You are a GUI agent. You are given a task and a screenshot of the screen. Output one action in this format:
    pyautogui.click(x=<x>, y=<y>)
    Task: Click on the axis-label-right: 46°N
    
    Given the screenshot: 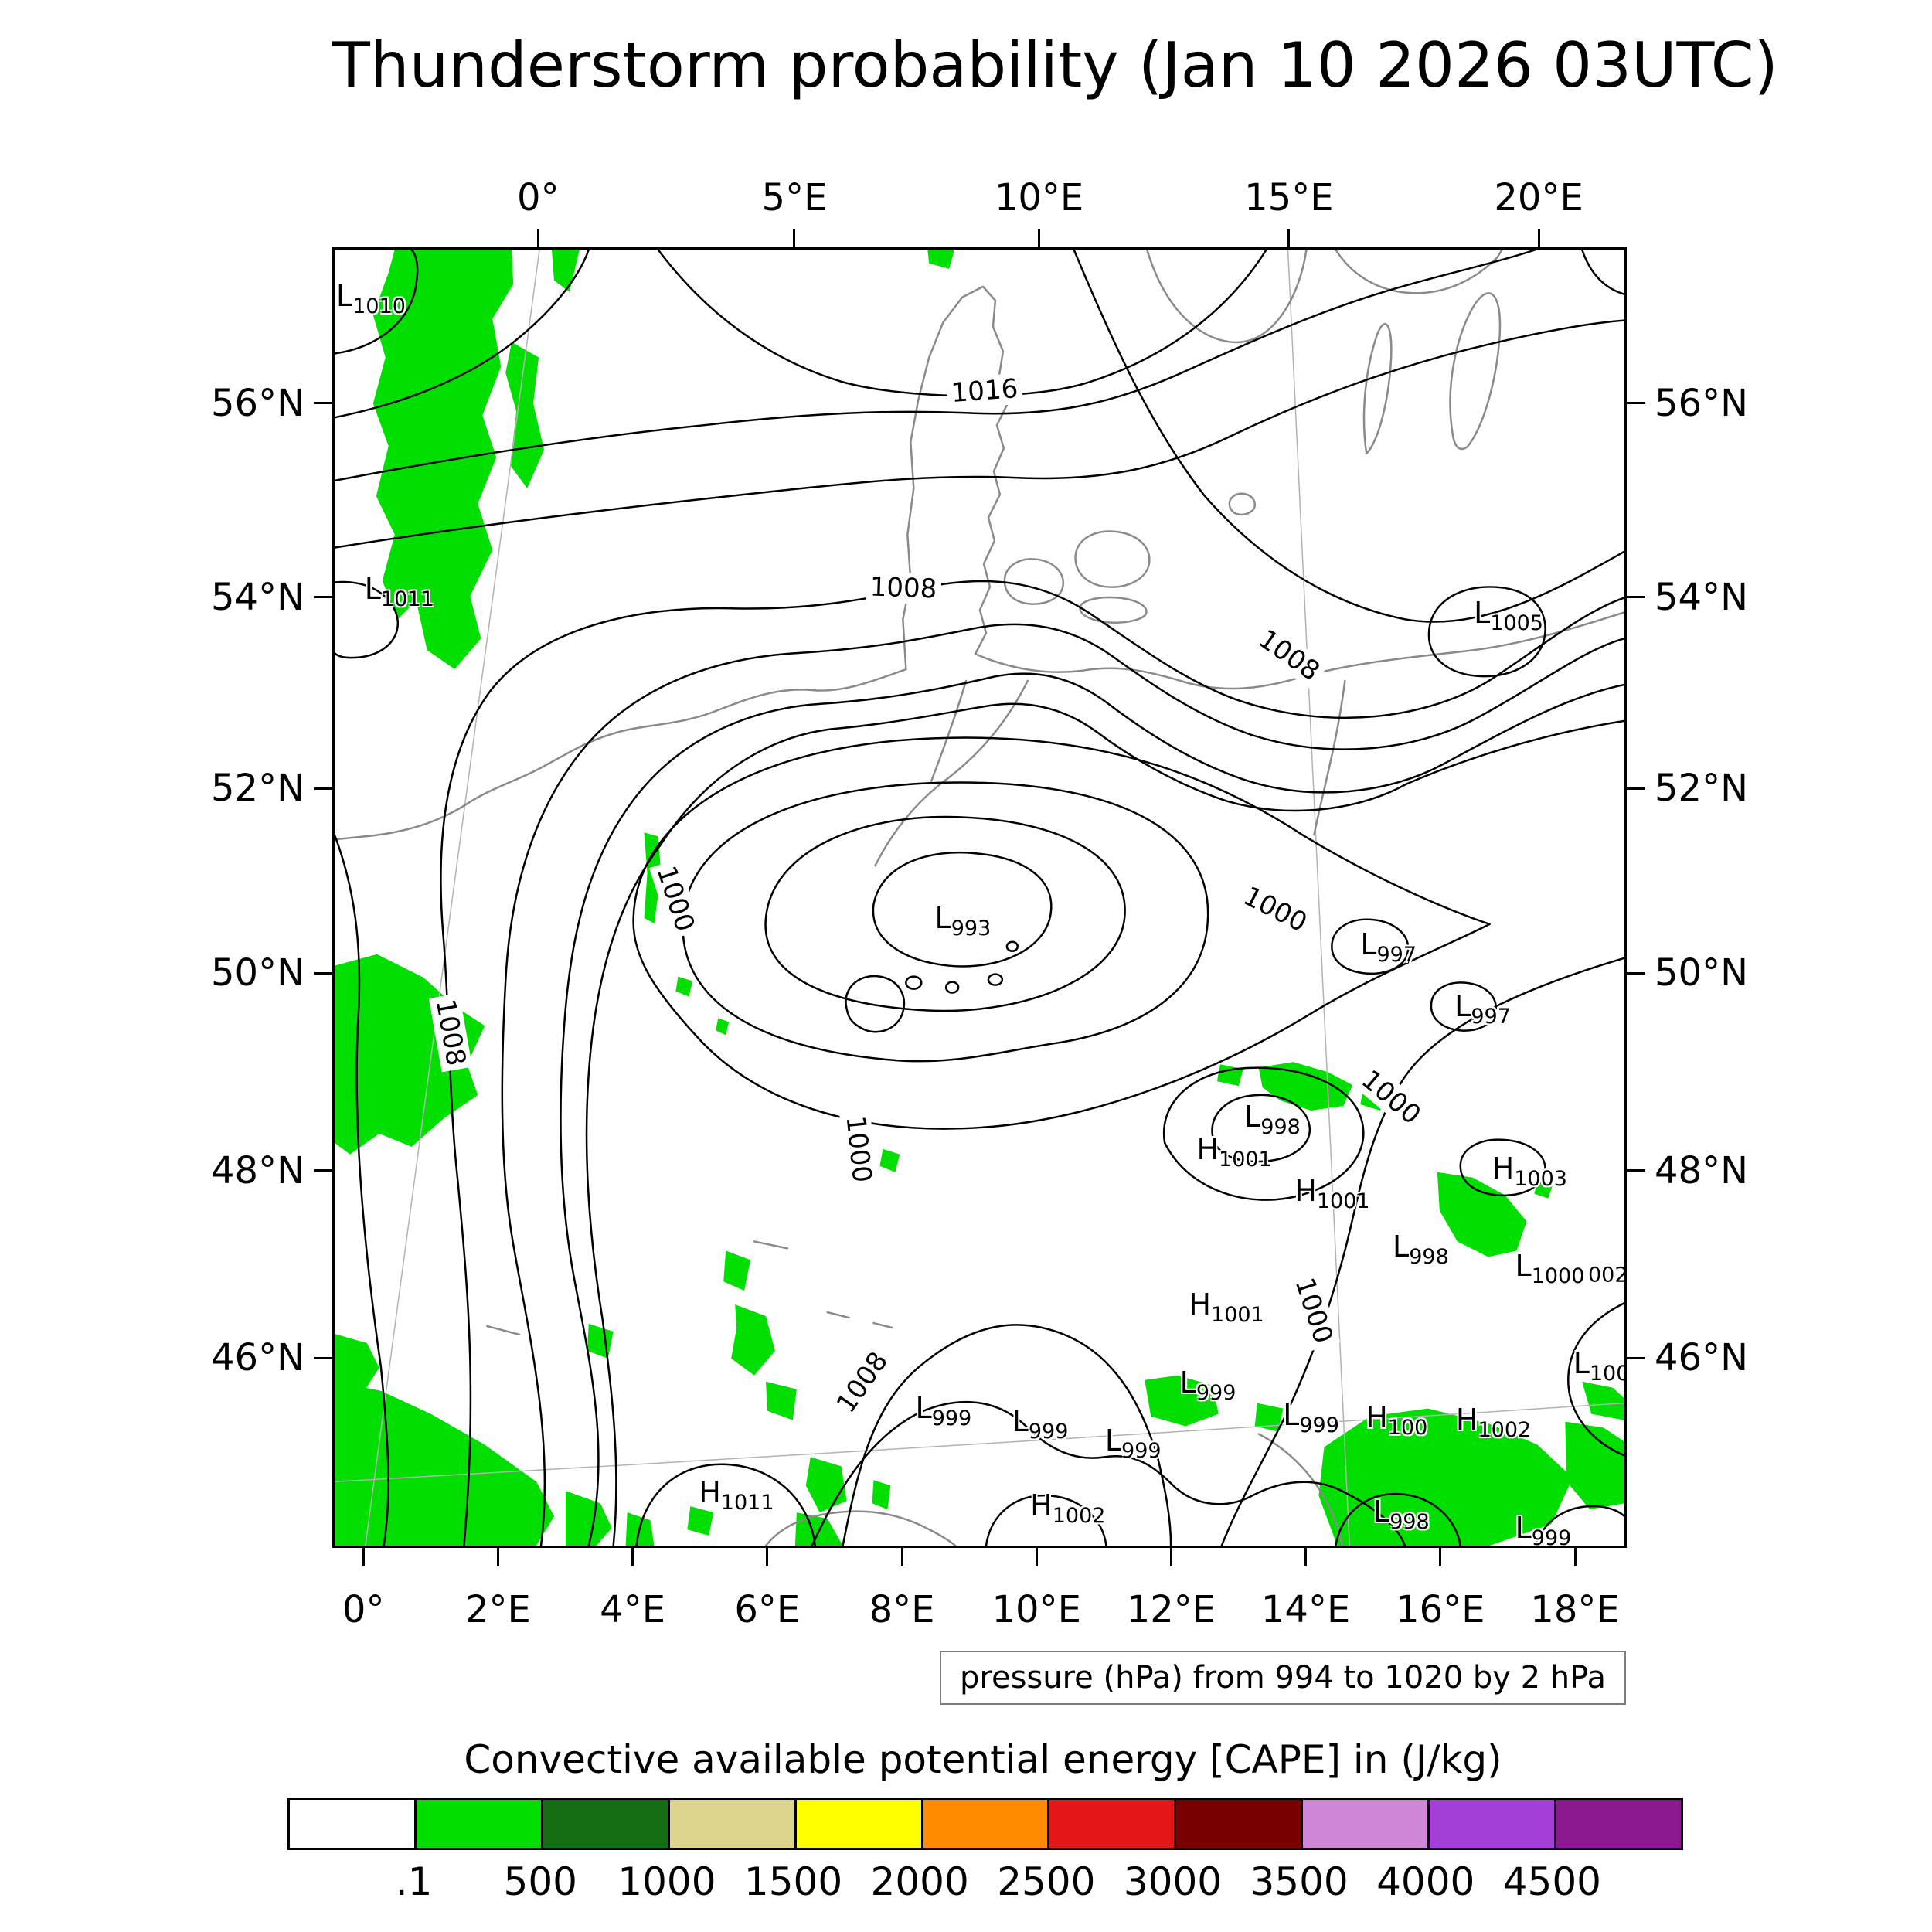 What is the action you would take?
    pyautogui.click(x=1701, y=1358)
    